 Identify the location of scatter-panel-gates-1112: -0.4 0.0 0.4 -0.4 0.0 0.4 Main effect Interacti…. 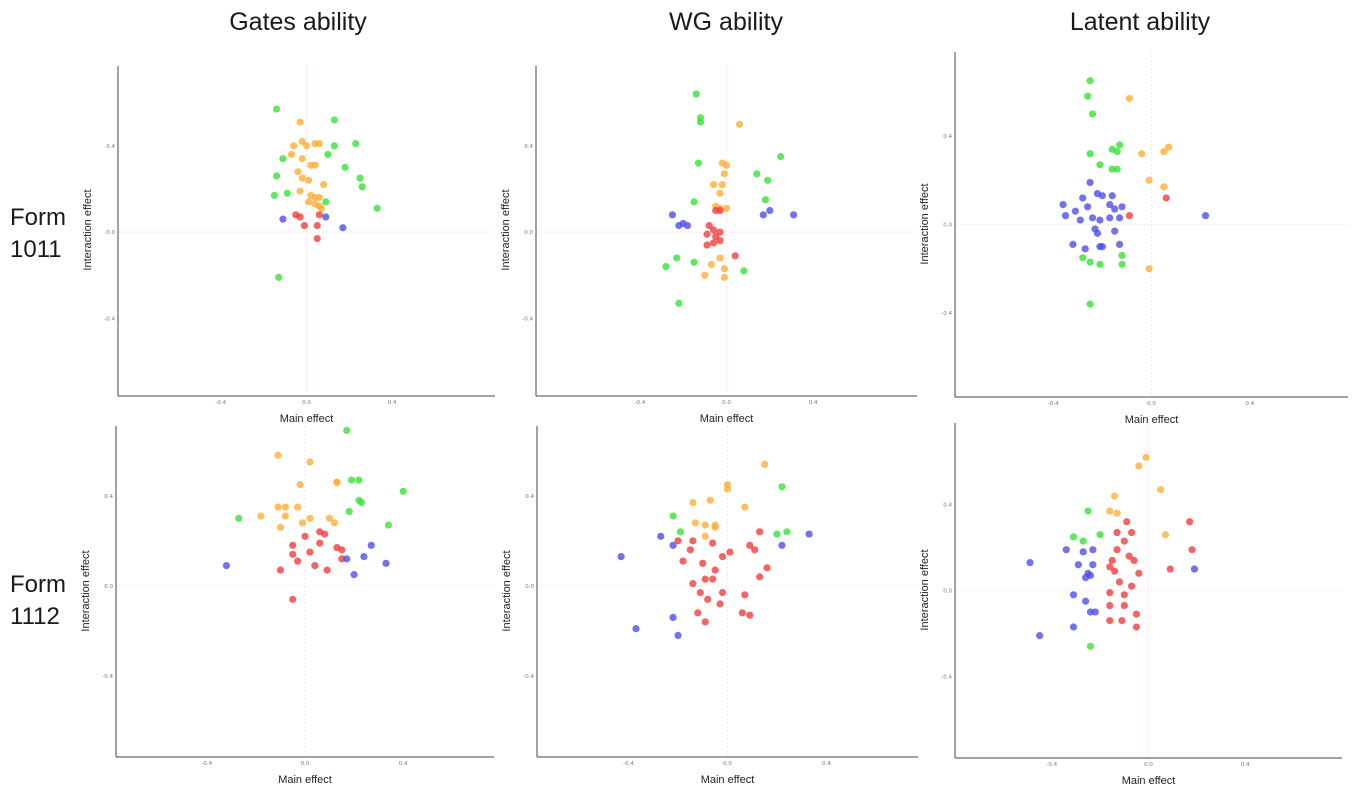
(287, 606).